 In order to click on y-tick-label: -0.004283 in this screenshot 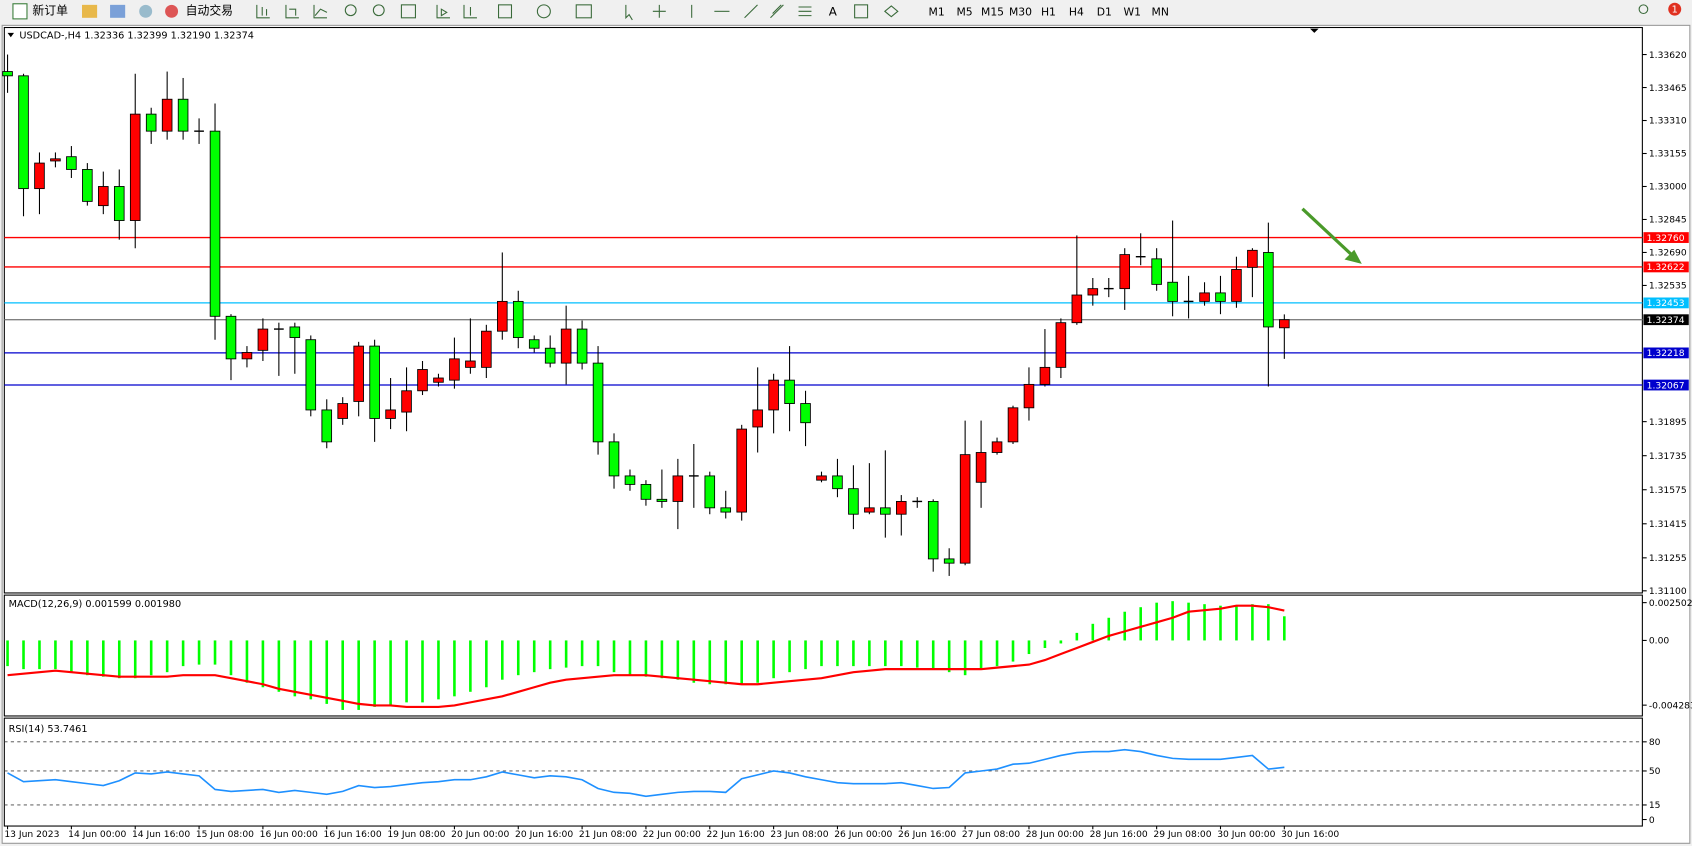, I will do `click(1670, 705)`.